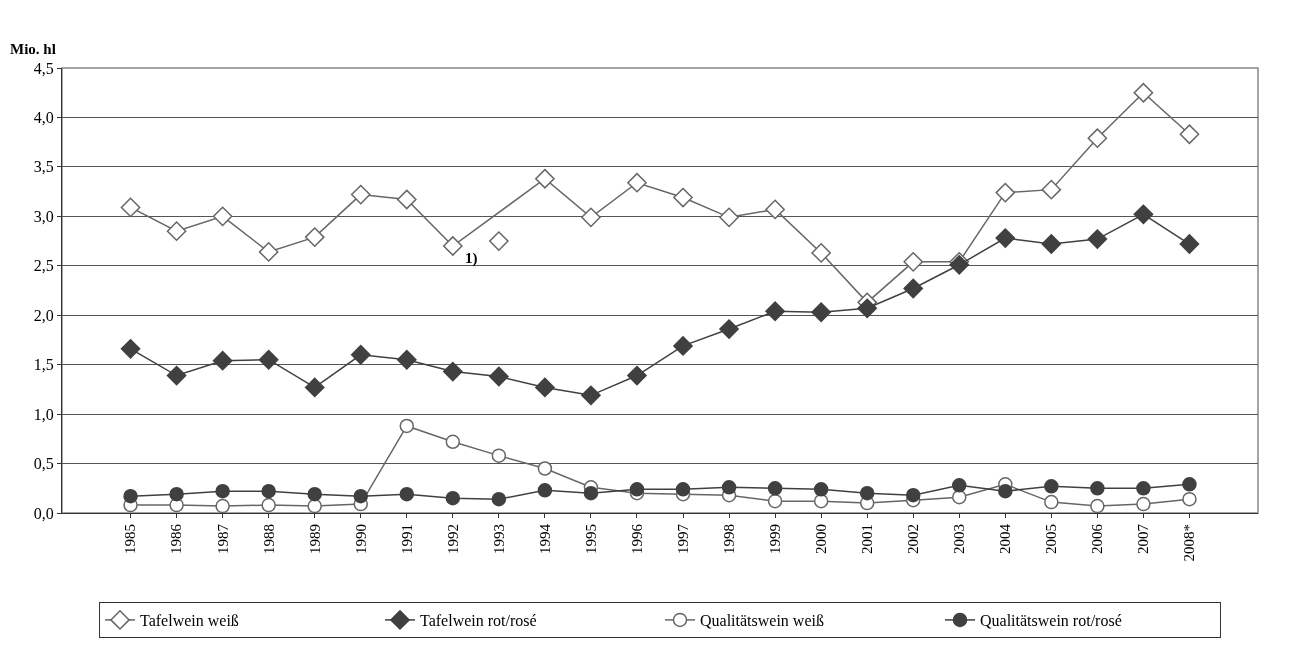  What do you see at coordinates (867, 539) in the screenshot?
I see `x-tick-label: 2001` at bounding box center [867, 539].